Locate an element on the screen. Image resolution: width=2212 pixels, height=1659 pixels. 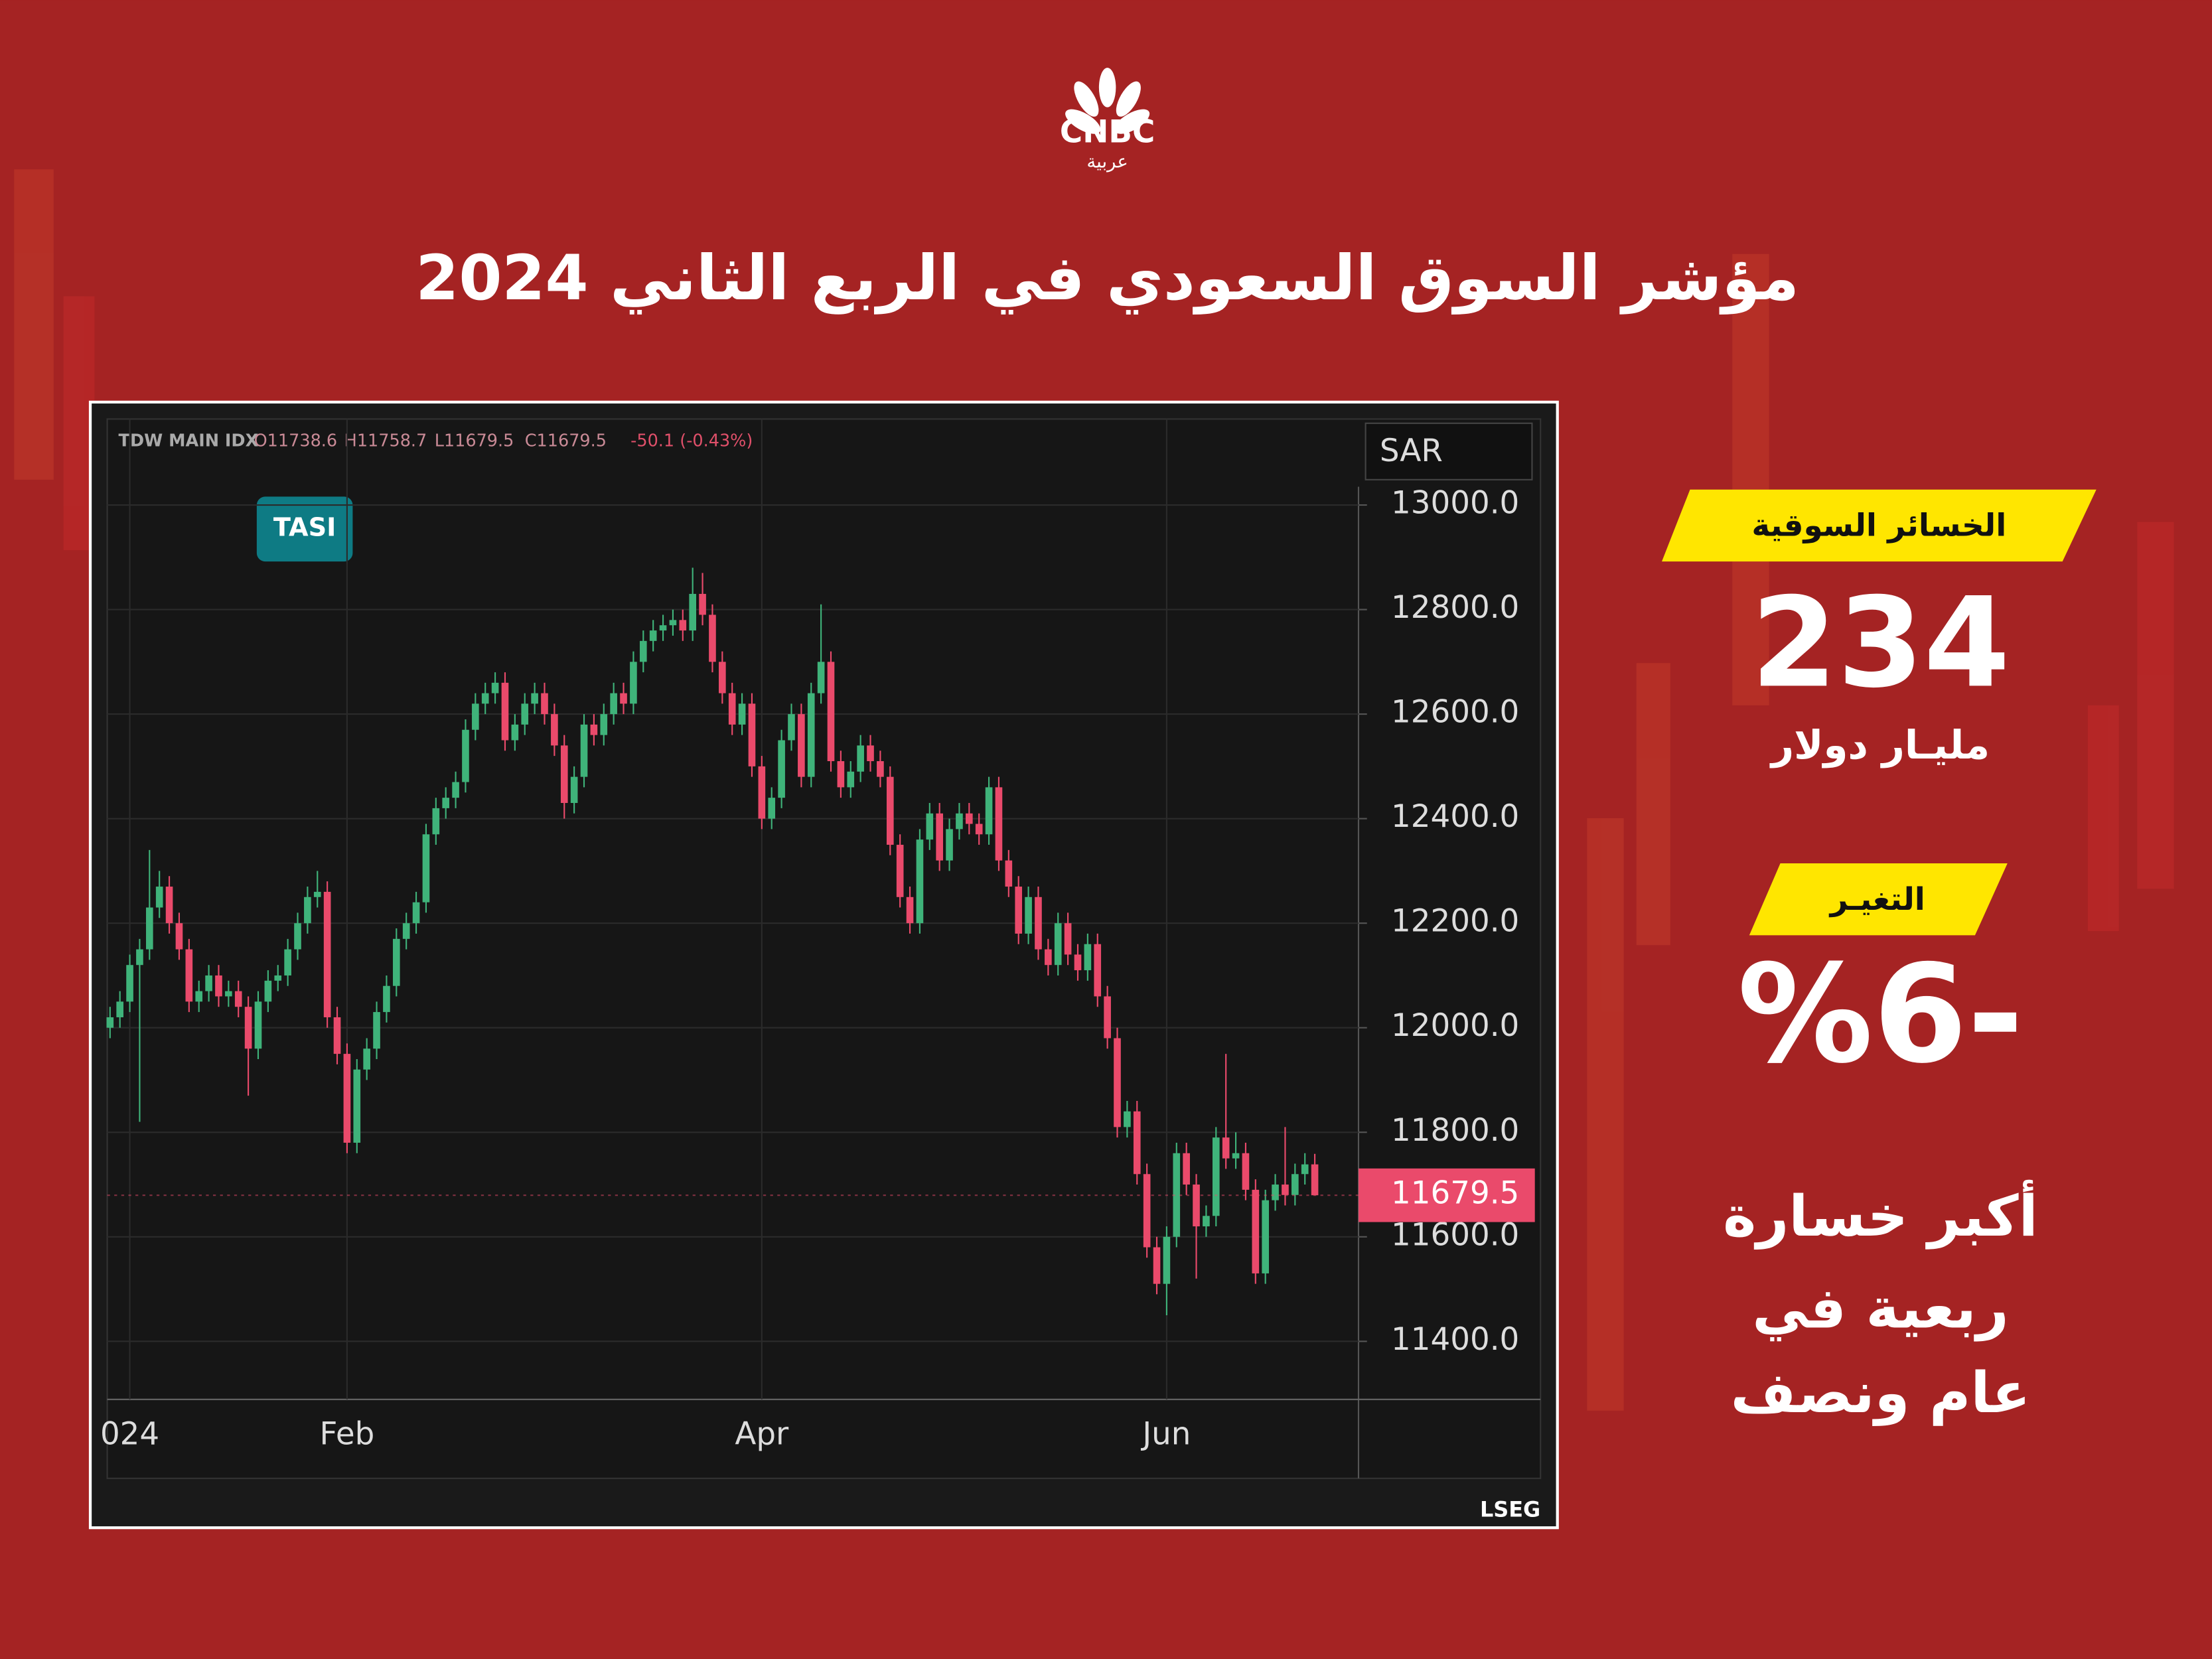
y-tick-label: 11800.0 is located at coordinates (1455, 1131).